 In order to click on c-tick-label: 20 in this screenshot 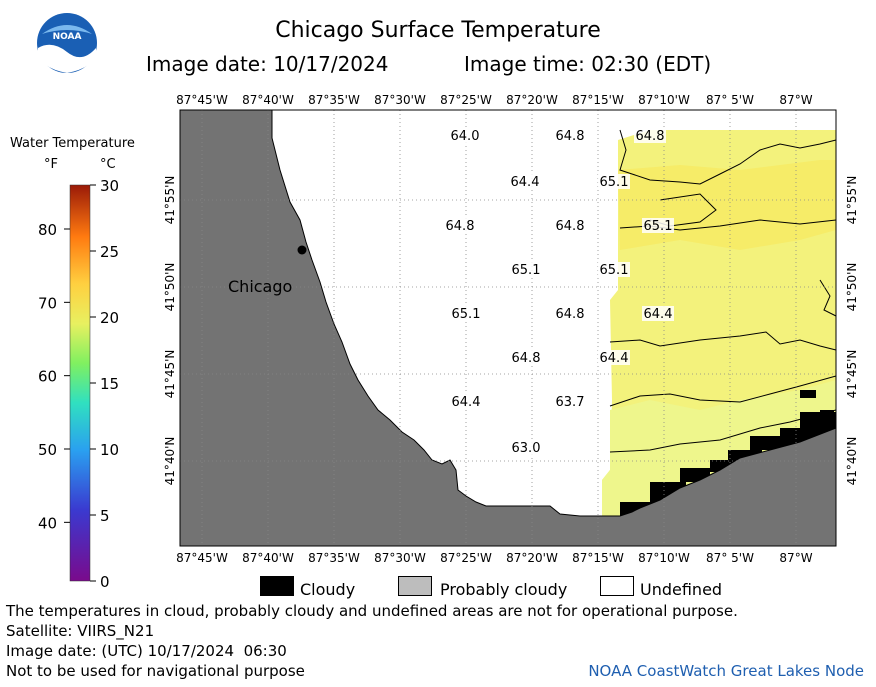, I will do `click(109, 318)`.